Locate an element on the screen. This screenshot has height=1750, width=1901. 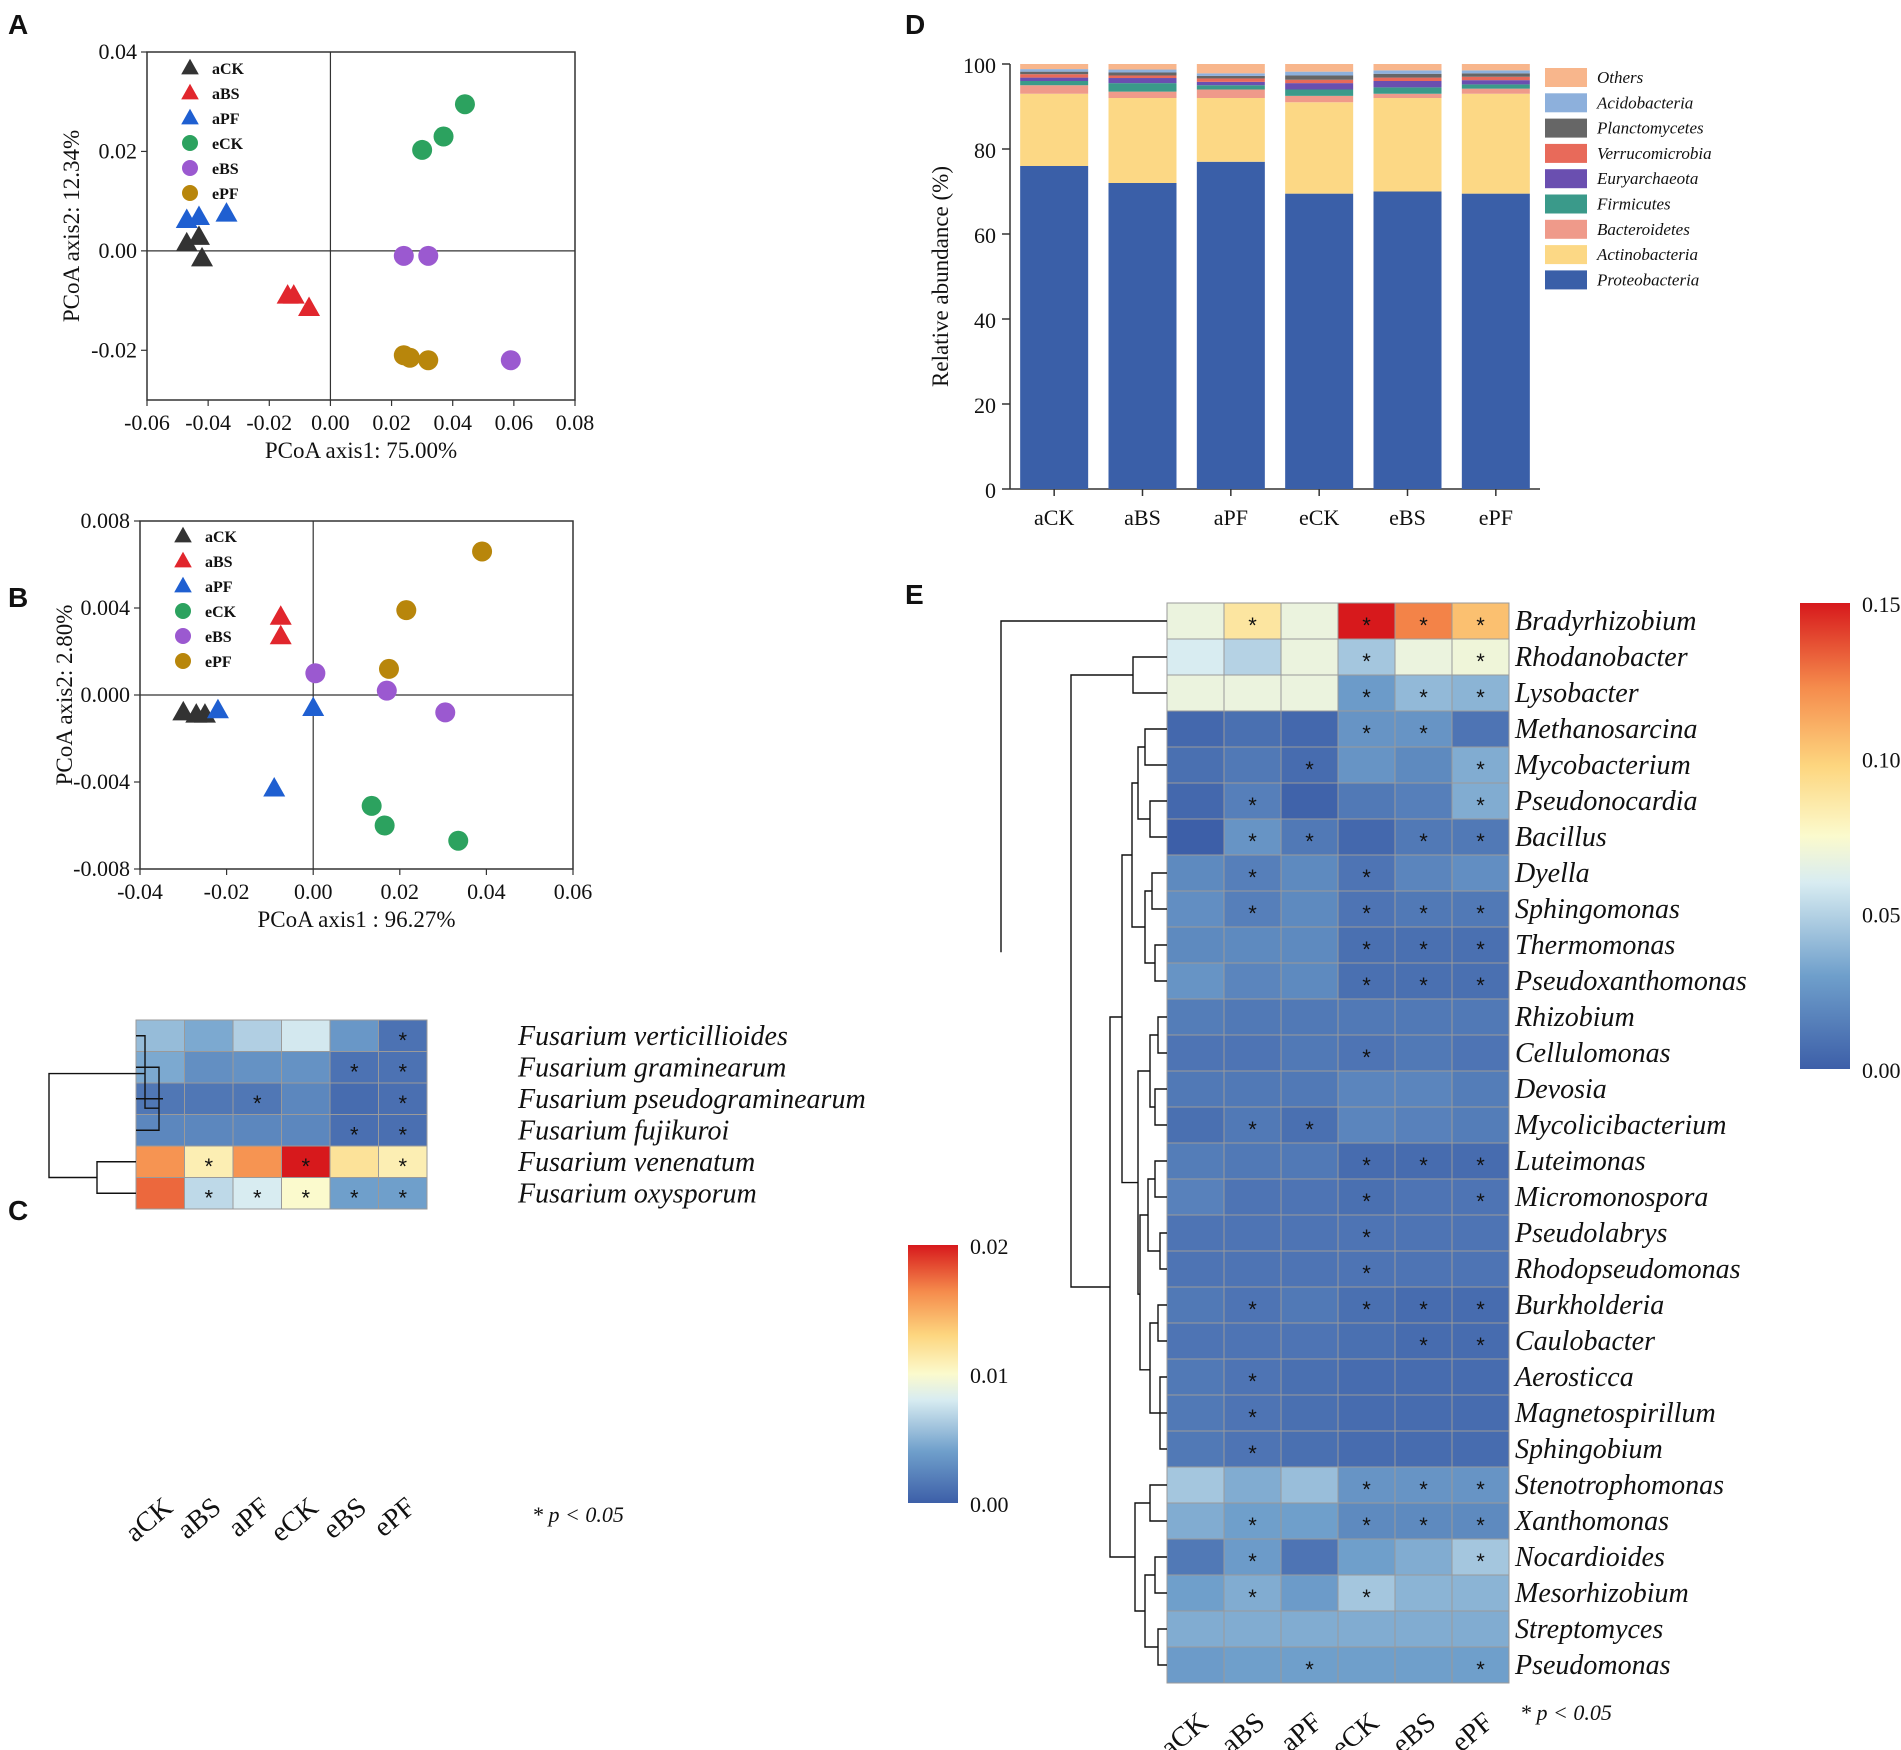
bar-segment-proteobacteria is located at coordinates (1319, 341).